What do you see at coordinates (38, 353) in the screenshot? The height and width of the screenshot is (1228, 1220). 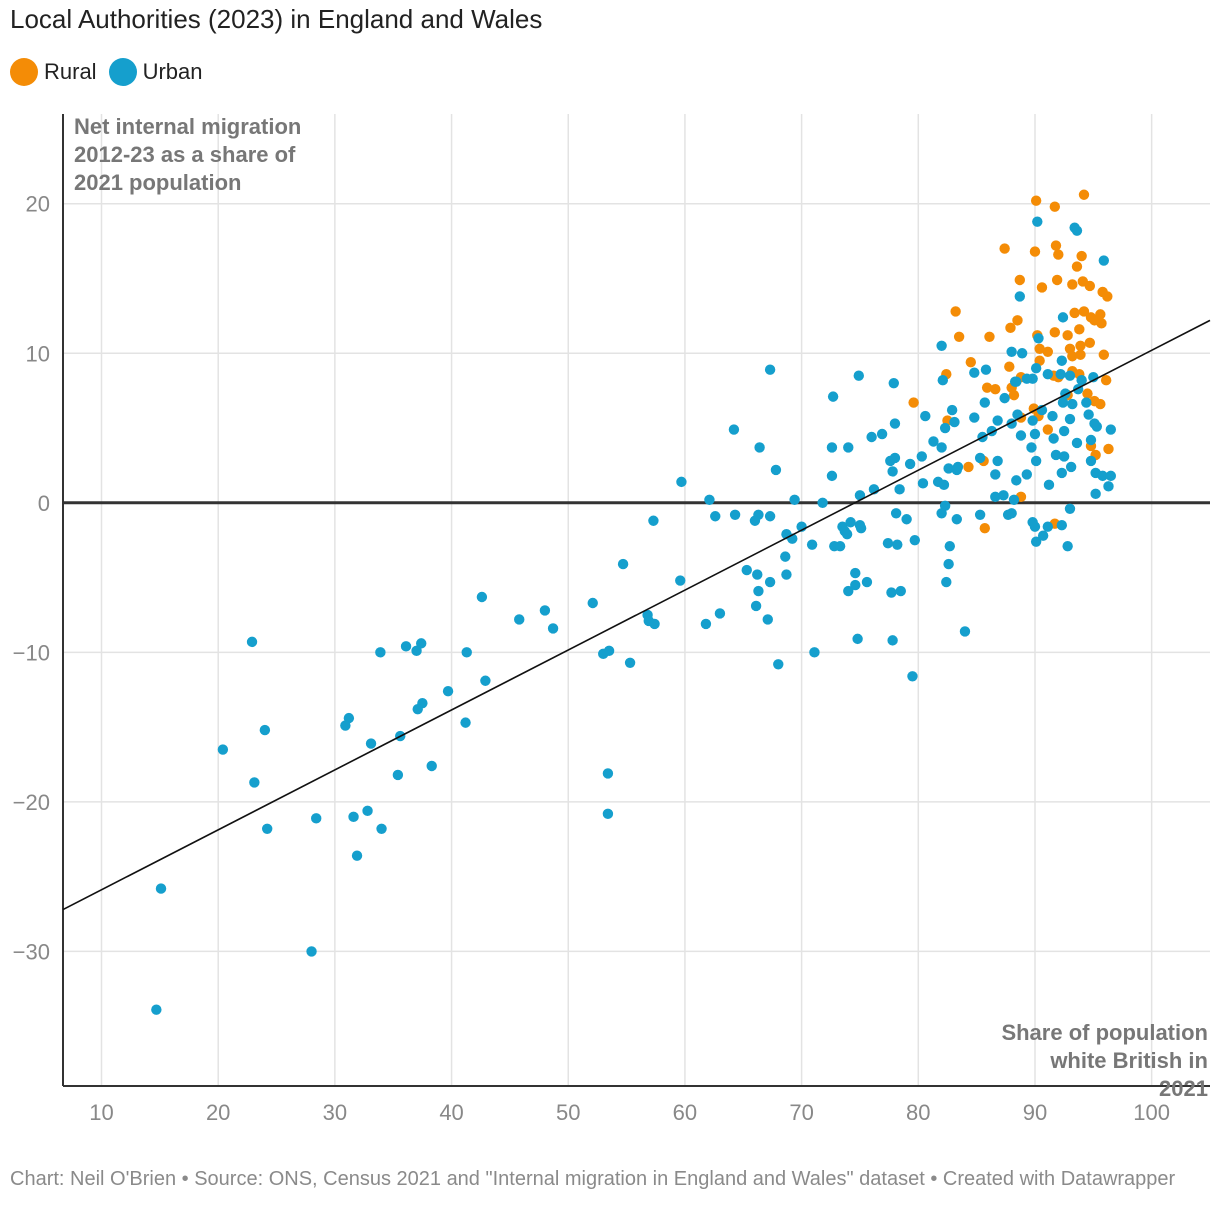 I see `y-tick-label: 10` at bounding box center [38, 353].